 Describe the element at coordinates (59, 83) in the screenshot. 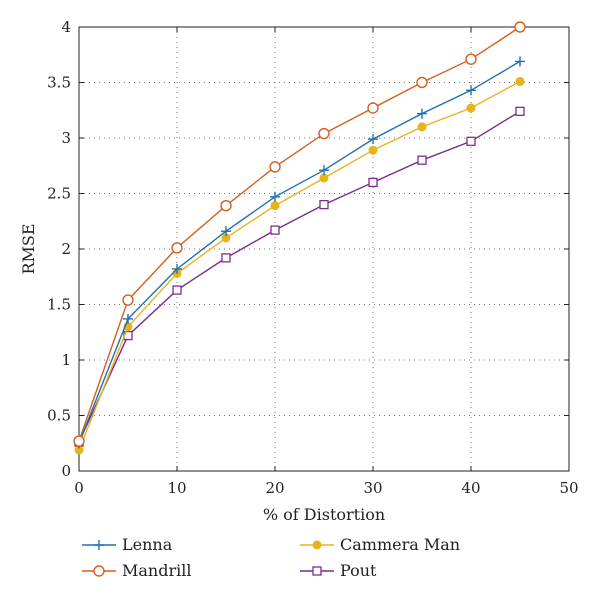

I see `y-tick-label: 3.5` at that location.